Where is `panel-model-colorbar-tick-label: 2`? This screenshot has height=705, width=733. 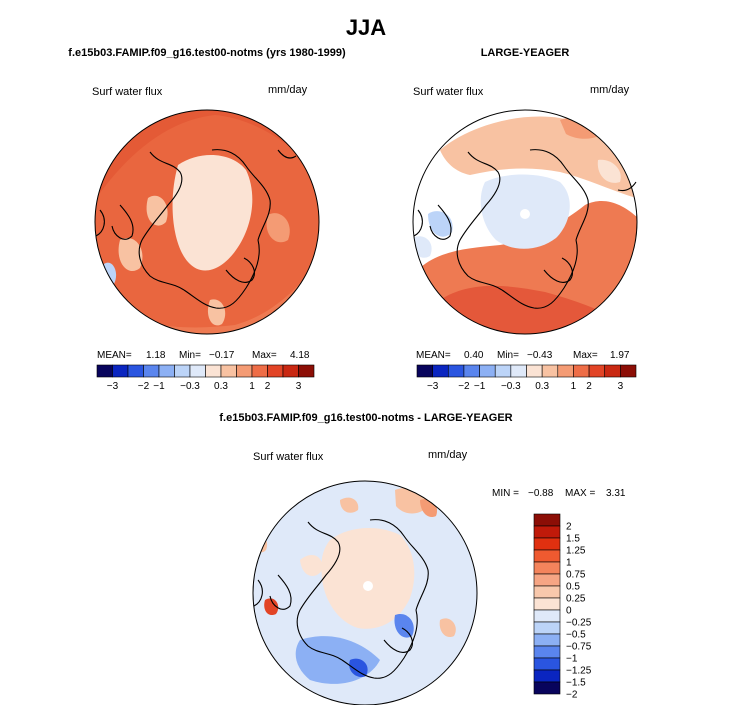 panel-model-colorbar-tick-label: 2 is located at coordinates (268, 386).